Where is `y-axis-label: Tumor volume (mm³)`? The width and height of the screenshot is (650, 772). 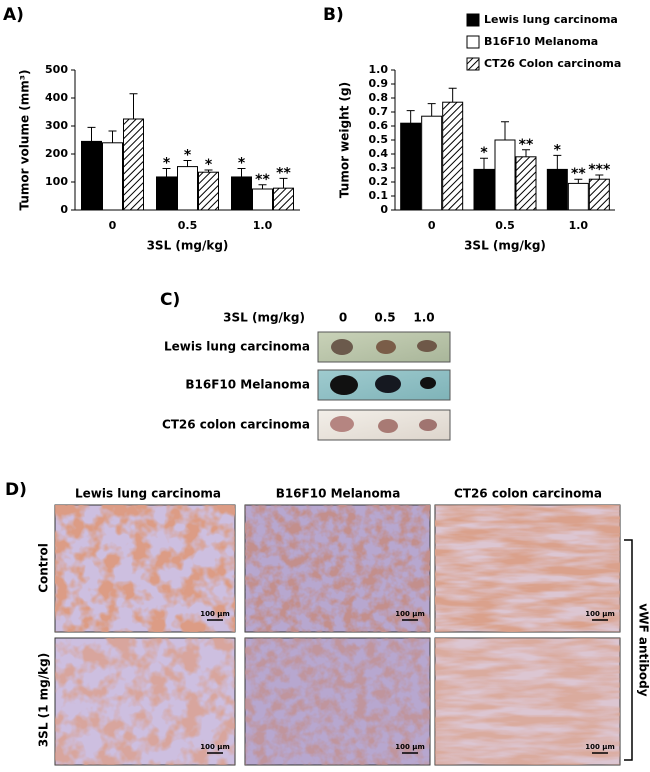
y-axis-label: Tumor volume (mm³) is located at coordinates (25, 139).